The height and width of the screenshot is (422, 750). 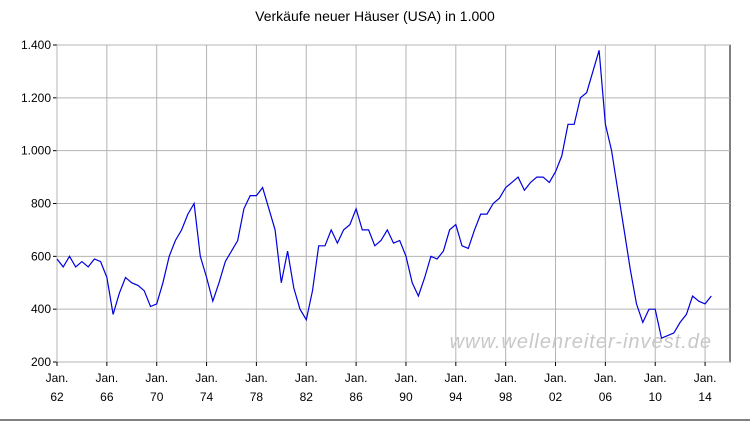 What do you see at coordinates (156, 387) in the screenshot?
I see `x-tick-label: Jan. 70` at bounding box center [156, 387].